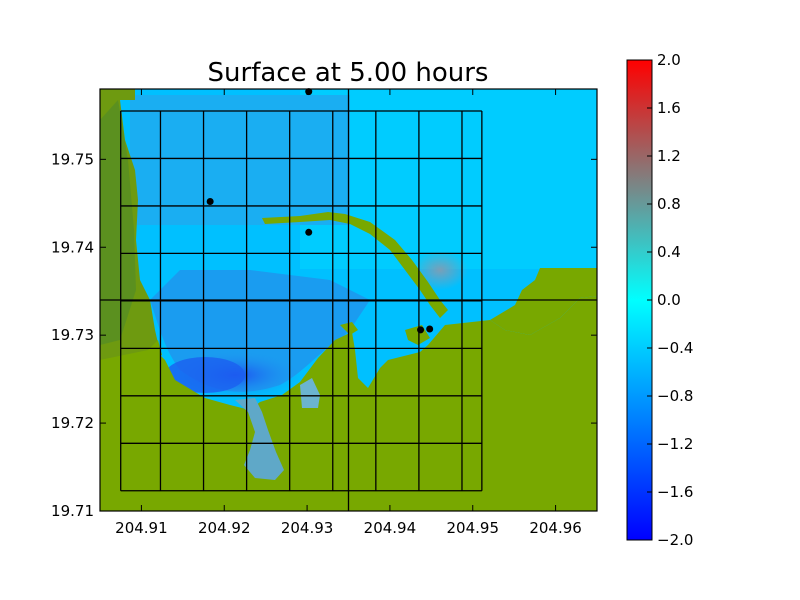 Image resolution: width=800 pixels, height=600 pixels. What do you see at coordinates (72, 423) in the screenshot?
I see `y-tick-label: 19.72` at bounding box center [72, 423].